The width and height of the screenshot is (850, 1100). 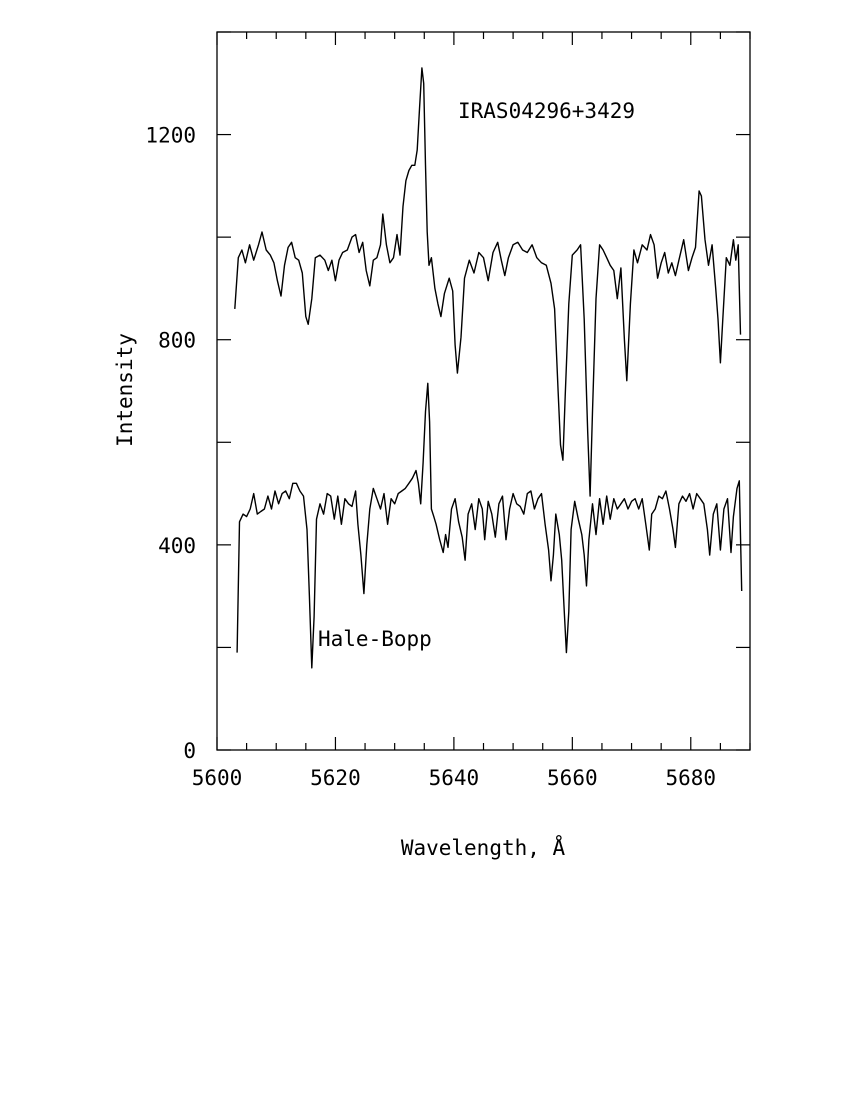 What do you see at coordinates (177, 546) in the screenshot?
I see `y-tick-label: 400` at bounding box center [177, 546].